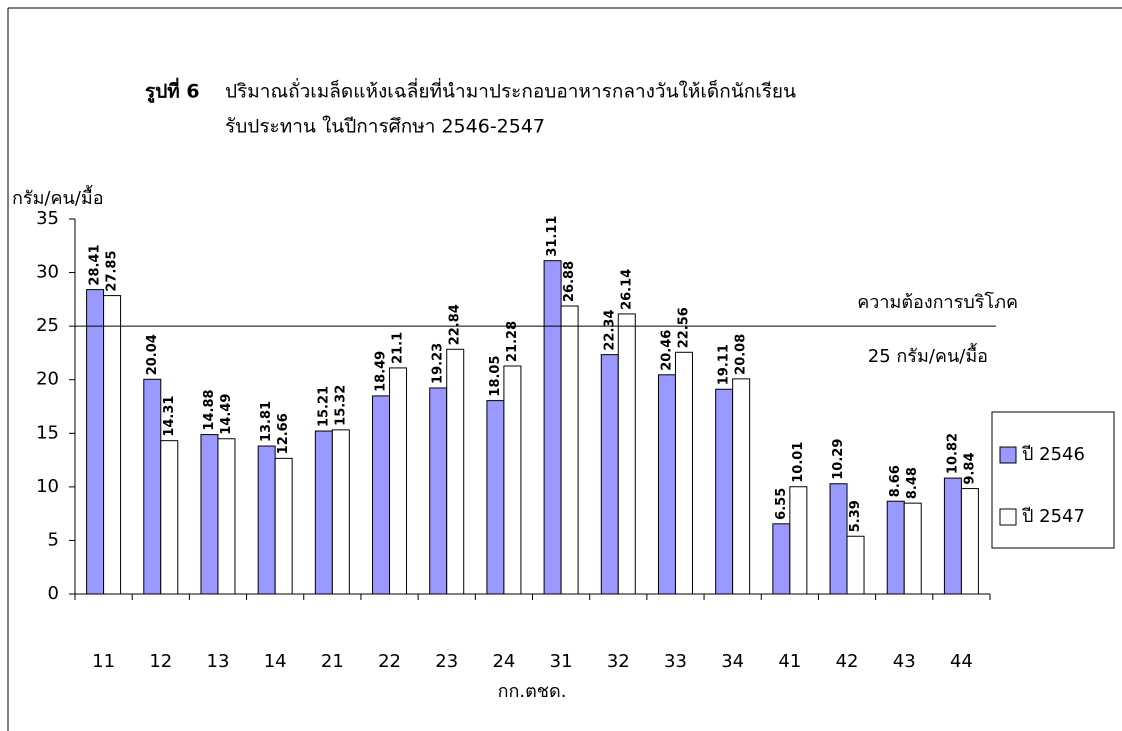 The width and height of the screenshot is (1122, 731). What do you see at coordinates (209, 409) in the screenshot?
I see `value-label: 14.88` at bounding box center [209, 409].